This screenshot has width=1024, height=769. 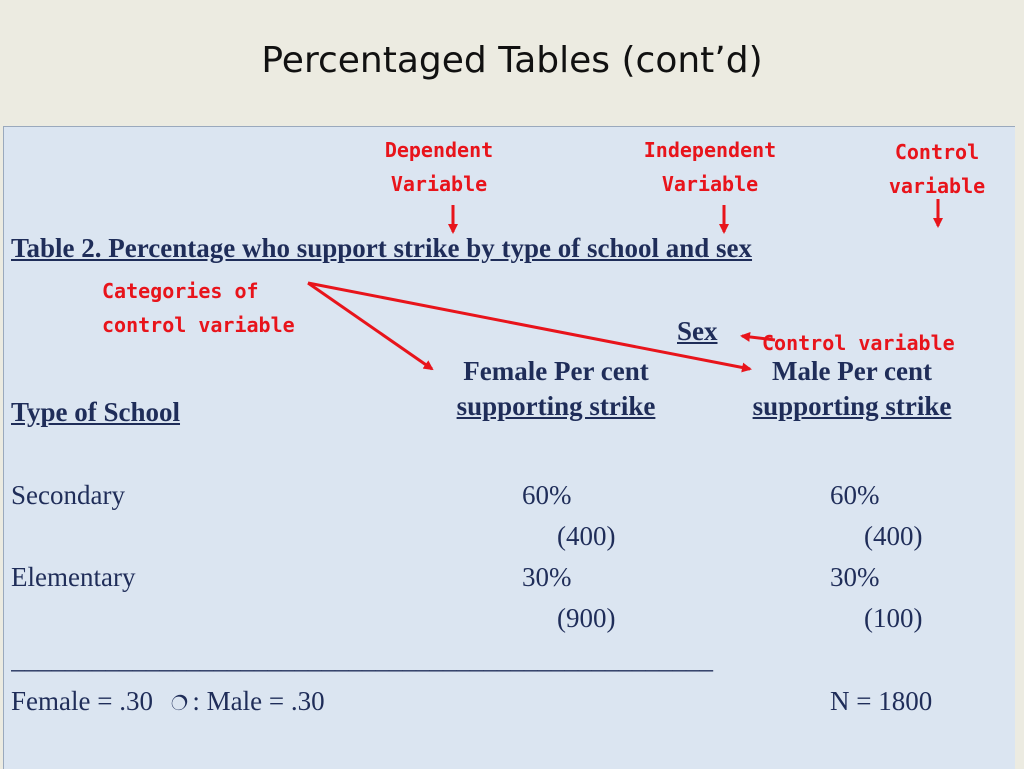 What do you see at coordinates (73, 577) in the screenshot?
I see `row-label-elementary: Elementary` at bounding box center [73, 577].